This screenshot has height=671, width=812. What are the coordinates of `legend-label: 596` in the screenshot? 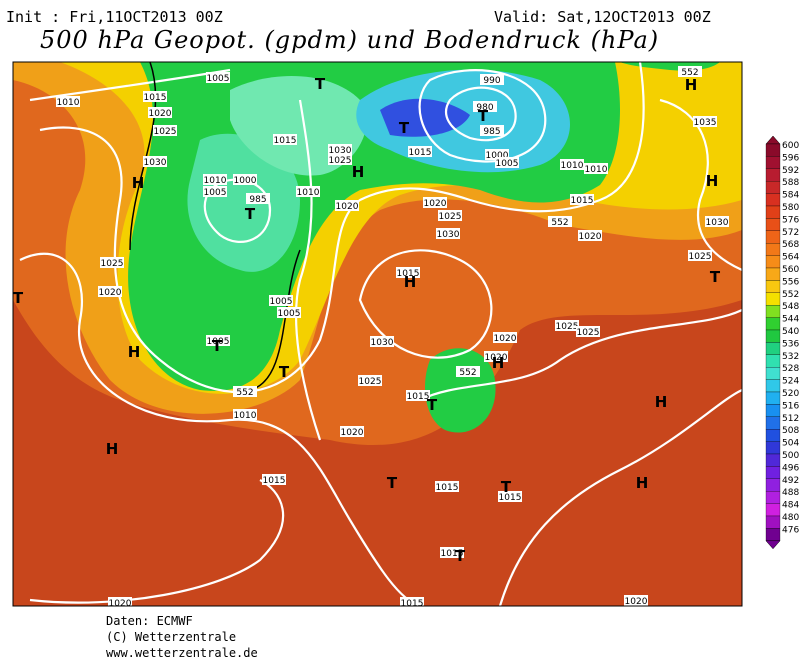 It's located at (790, 158).